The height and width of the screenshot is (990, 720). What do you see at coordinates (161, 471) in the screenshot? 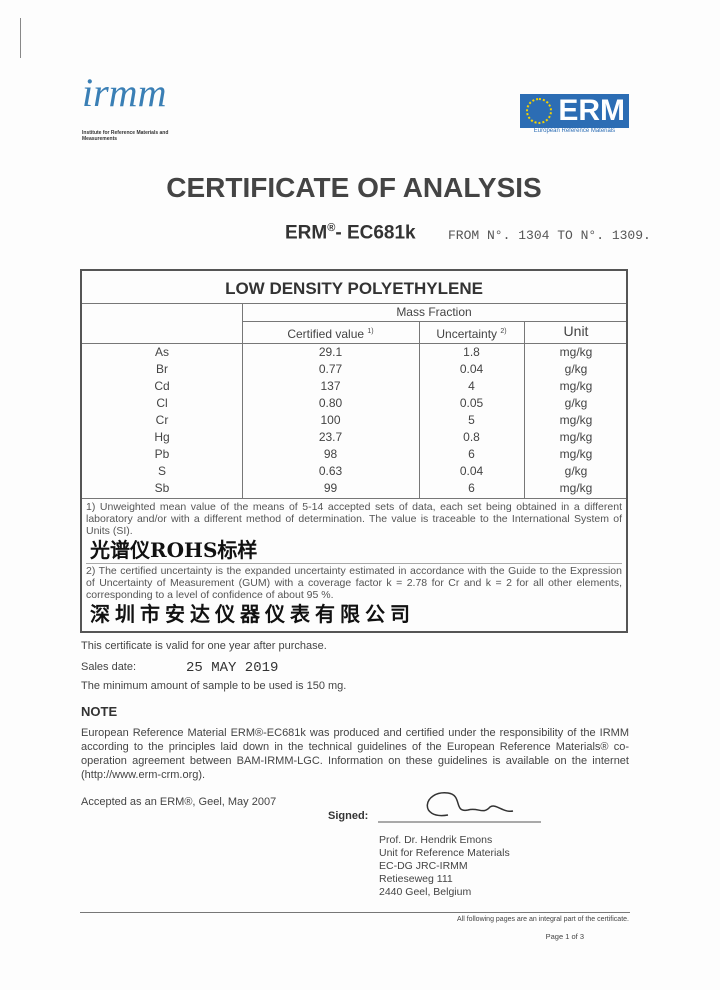
I see `table-cell-element: S` at bounding box center [161, 471].